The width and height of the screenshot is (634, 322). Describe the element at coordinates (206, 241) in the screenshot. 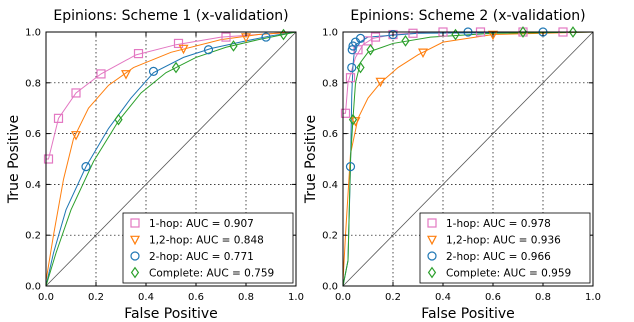

I see `legend-entry-label: 1,2-hop: AUC = 0.848` at that location.